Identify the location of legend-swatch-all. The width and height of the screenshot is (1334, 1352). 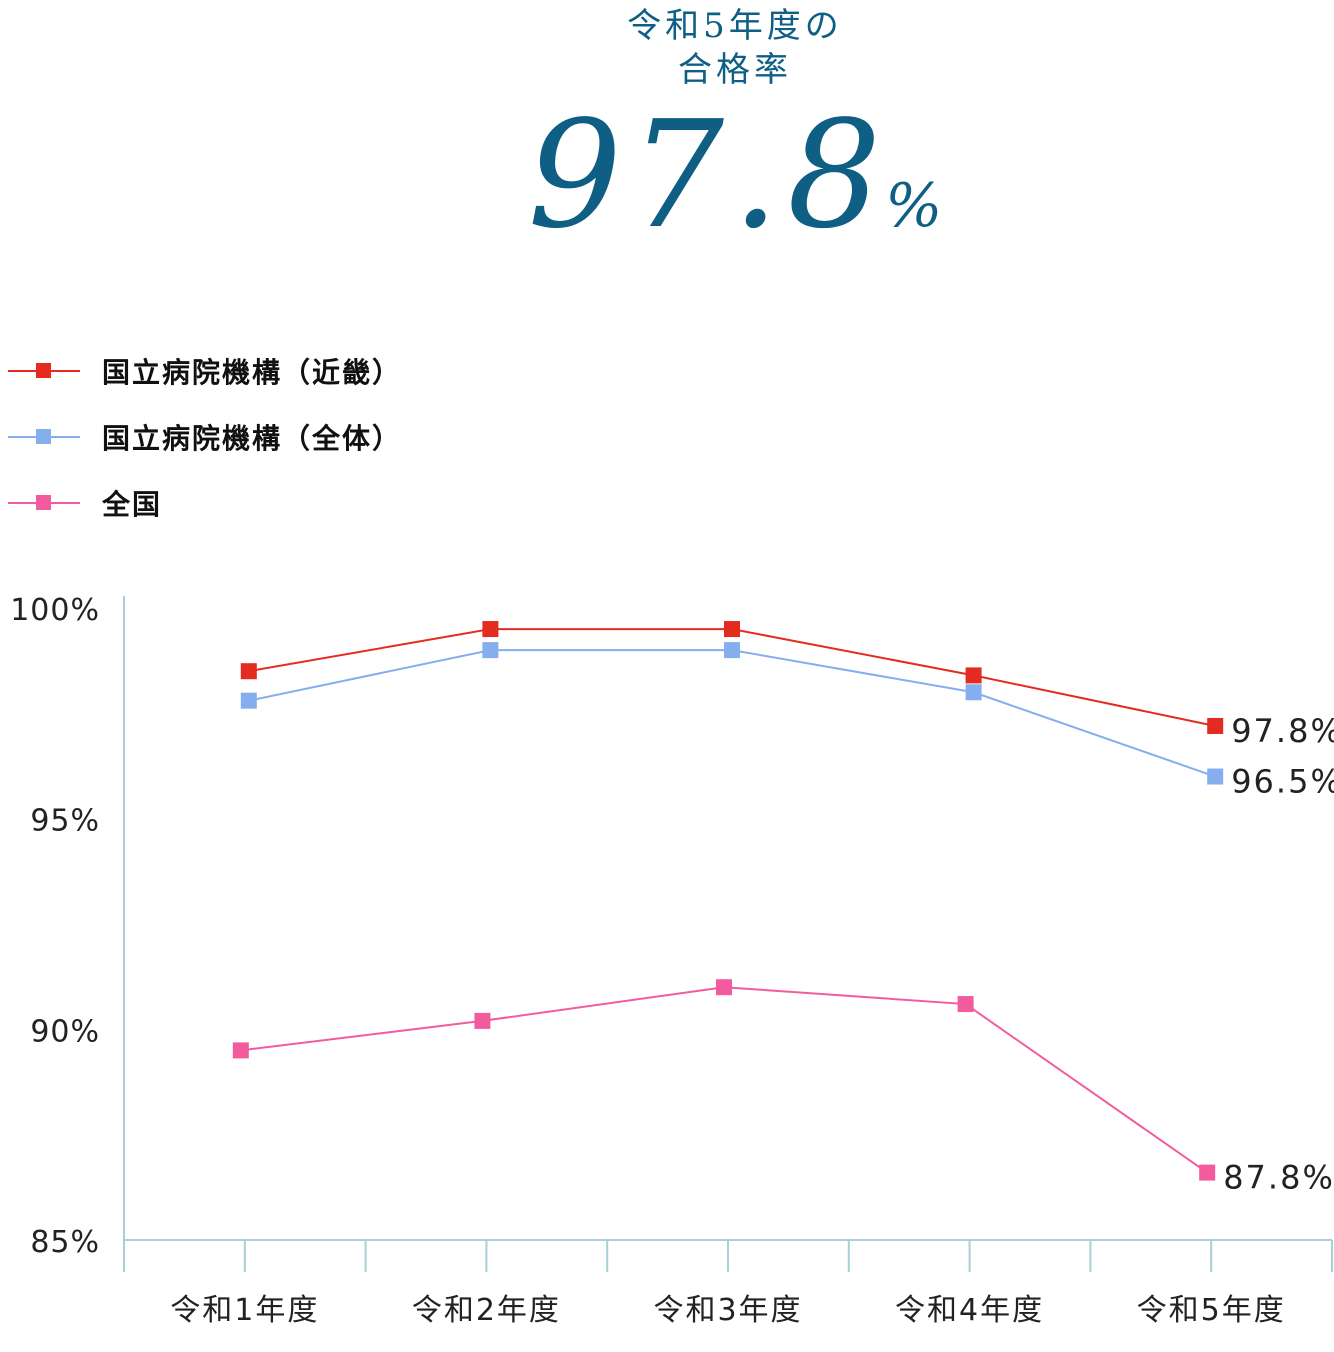
(44, 437).